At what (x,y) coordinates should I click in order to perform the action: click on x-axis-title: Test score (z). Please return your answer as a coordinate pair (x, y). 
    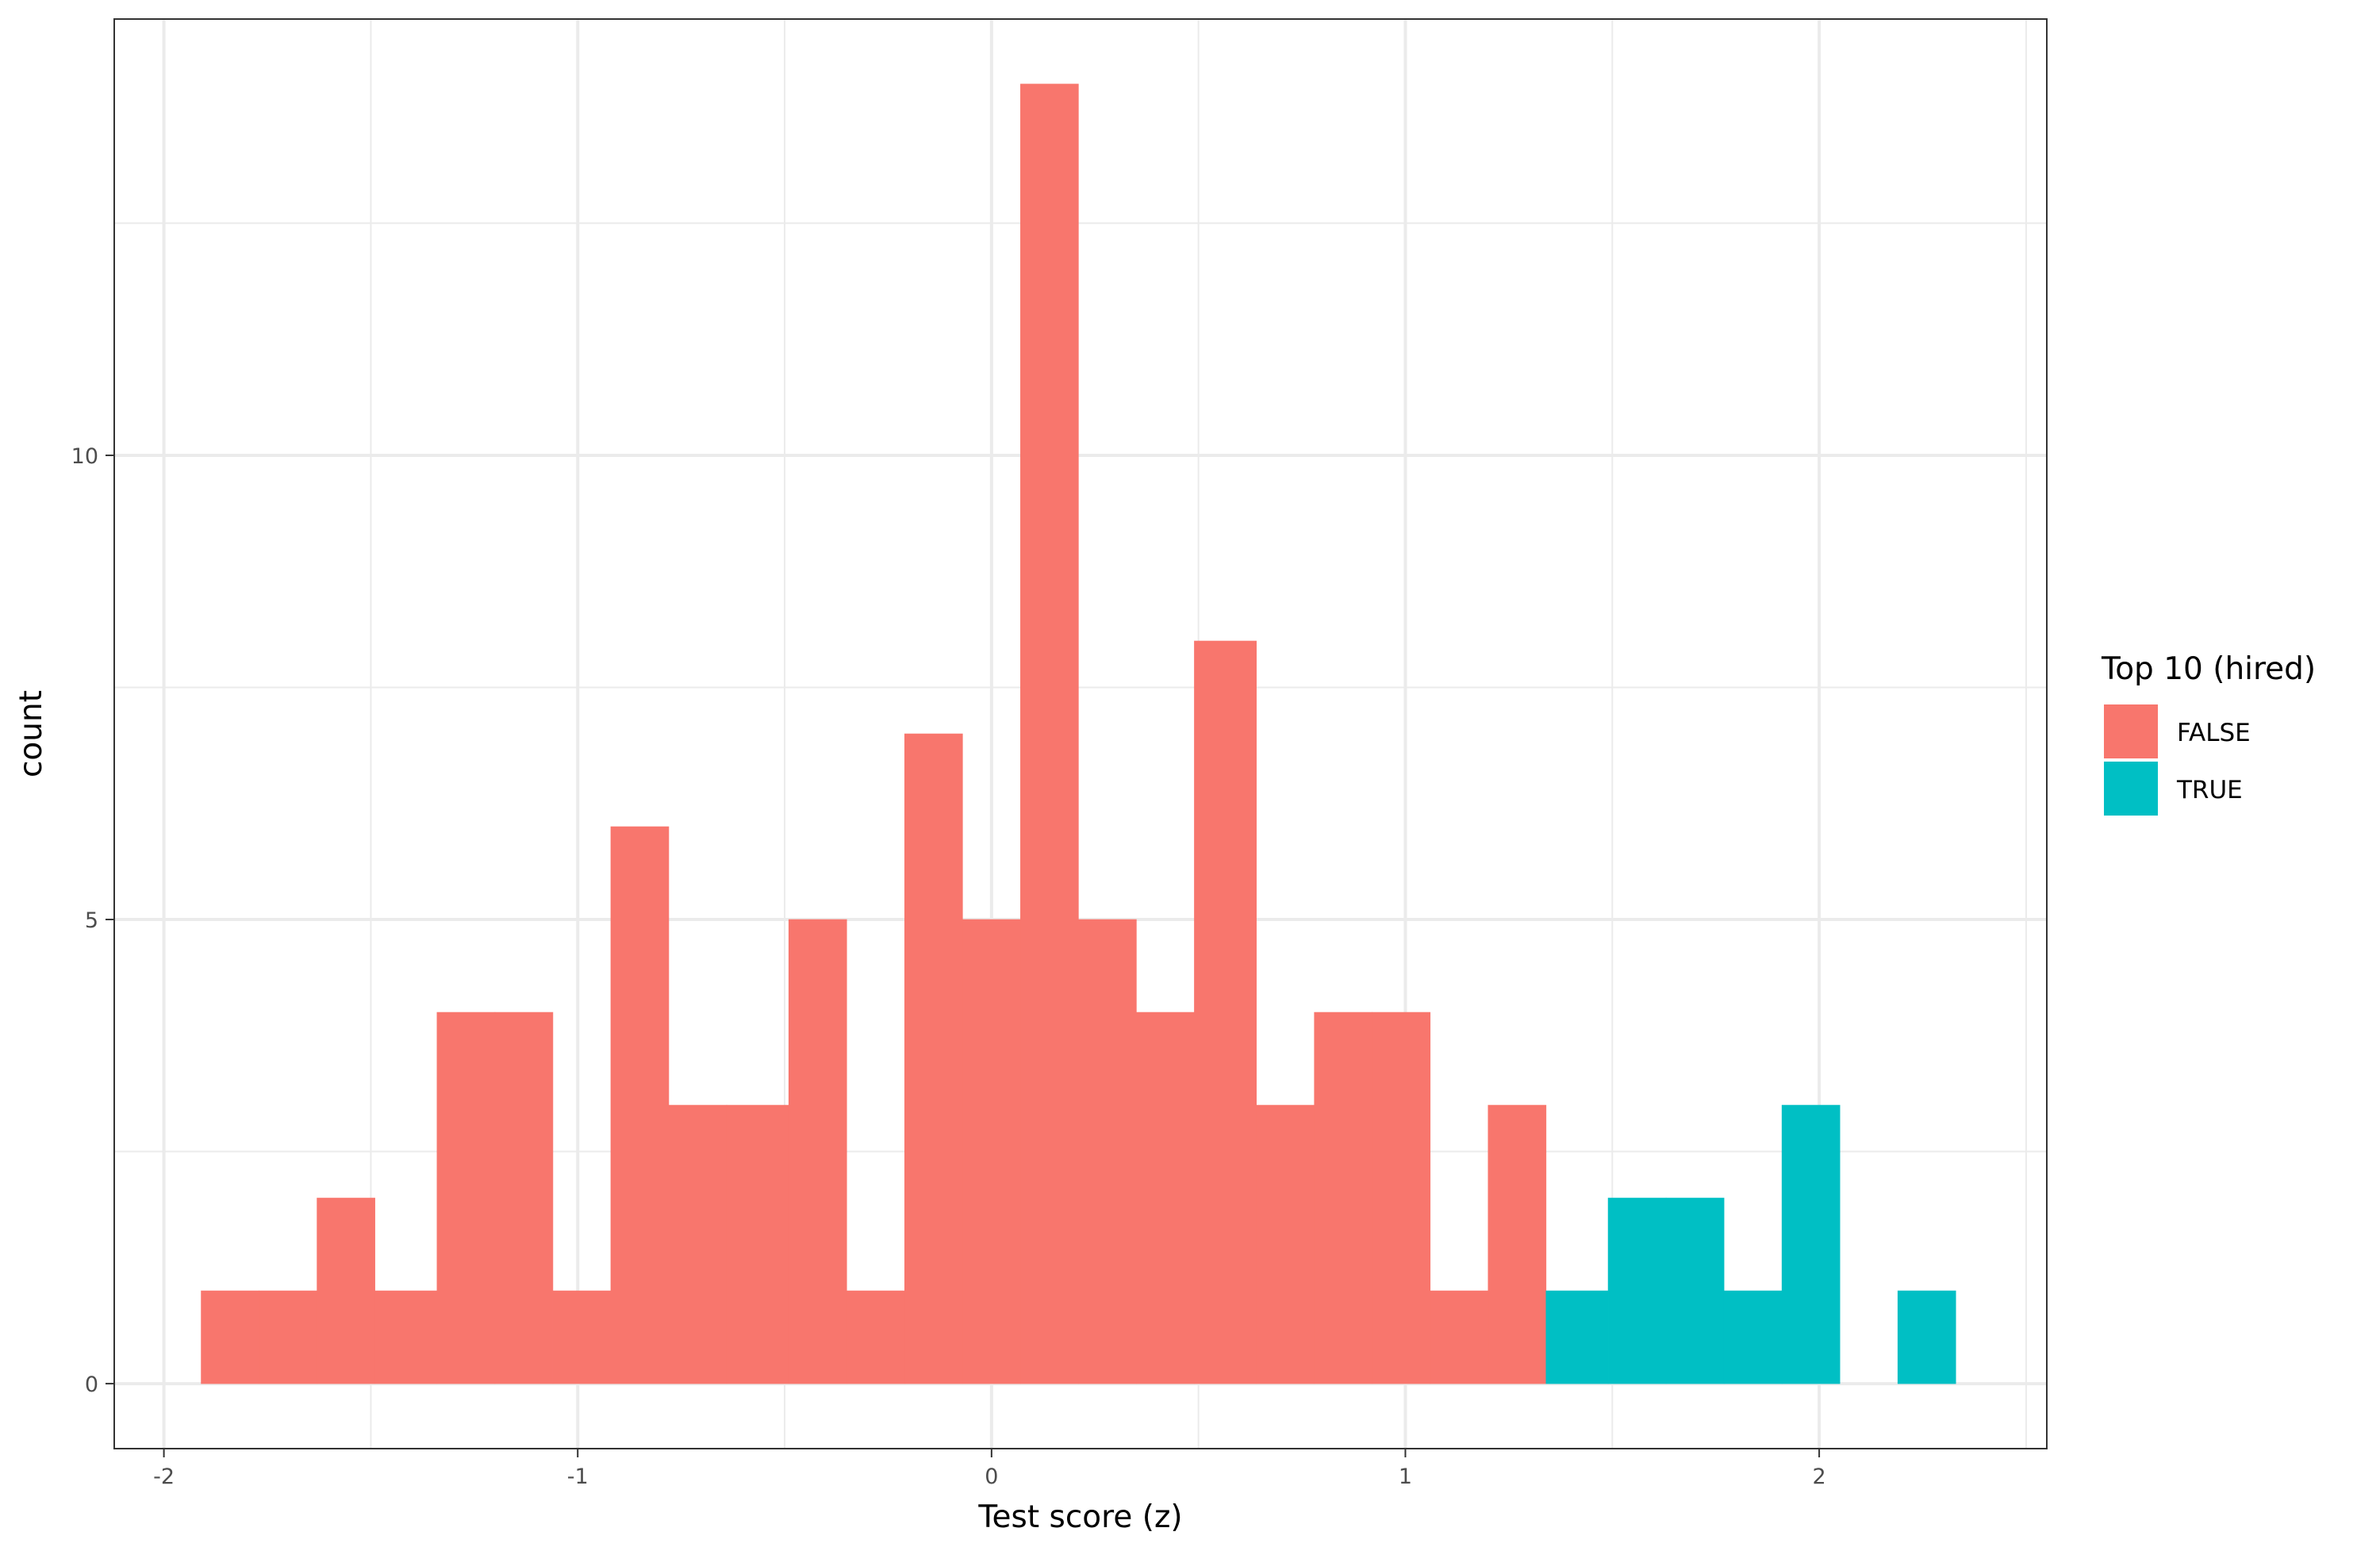
    Looking at the image, I should click on (1079, 1517).